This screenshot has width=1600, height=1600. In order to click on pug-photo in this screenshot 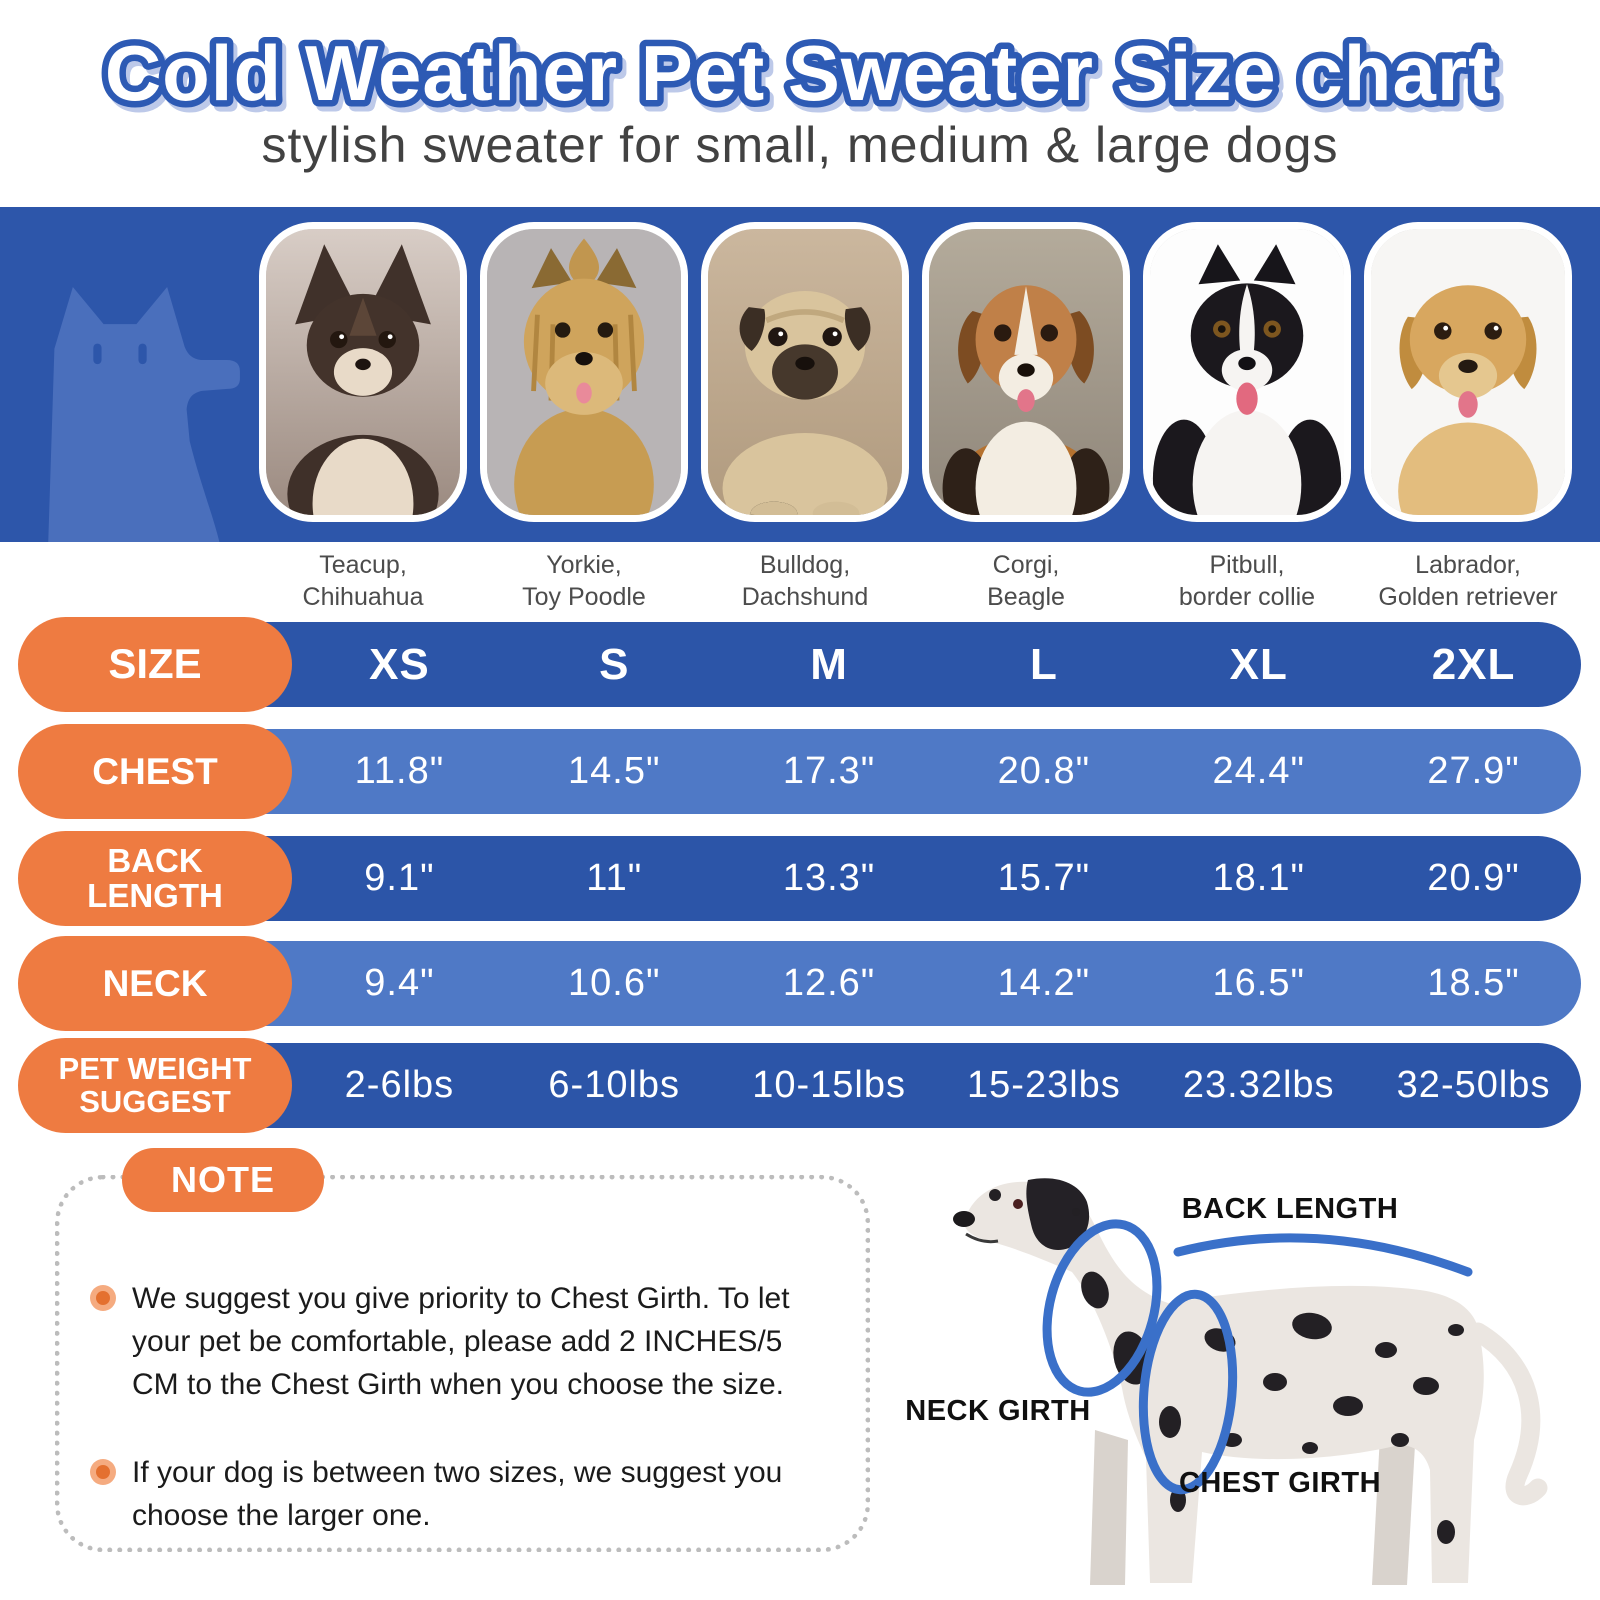, I will do `click(805, 372)`.